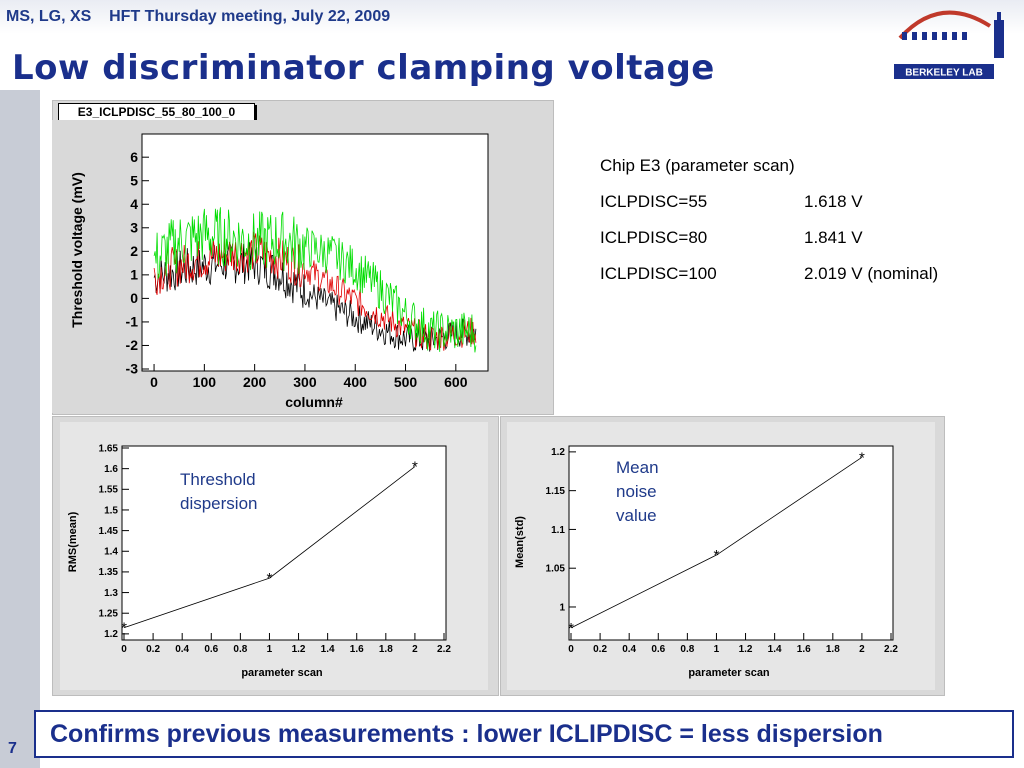  What do you see at coordinates (77, 250) in the screenshot?
I see `y-axis-label: Threshold voltage (mV)` at bounding box center [77, 250].